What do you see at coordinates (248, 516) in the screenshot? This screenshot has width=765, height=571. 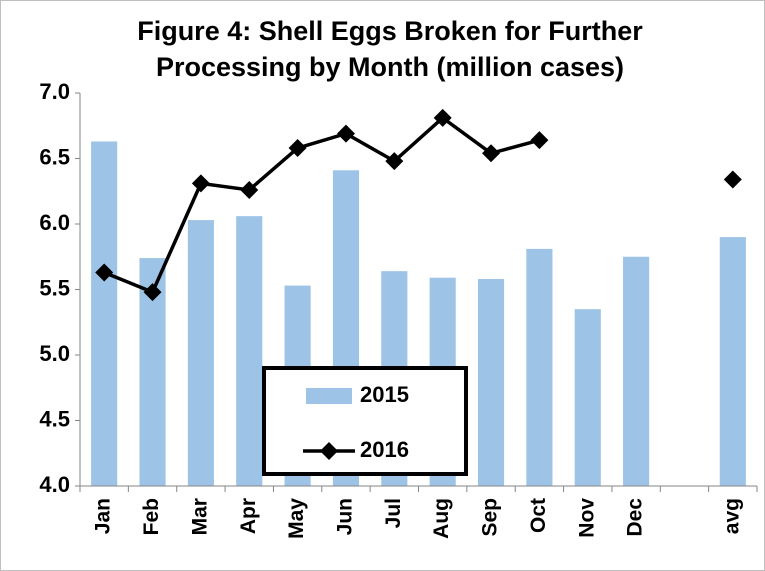 I see `x-tick-label: Apr` at bounding box center [248, 516].